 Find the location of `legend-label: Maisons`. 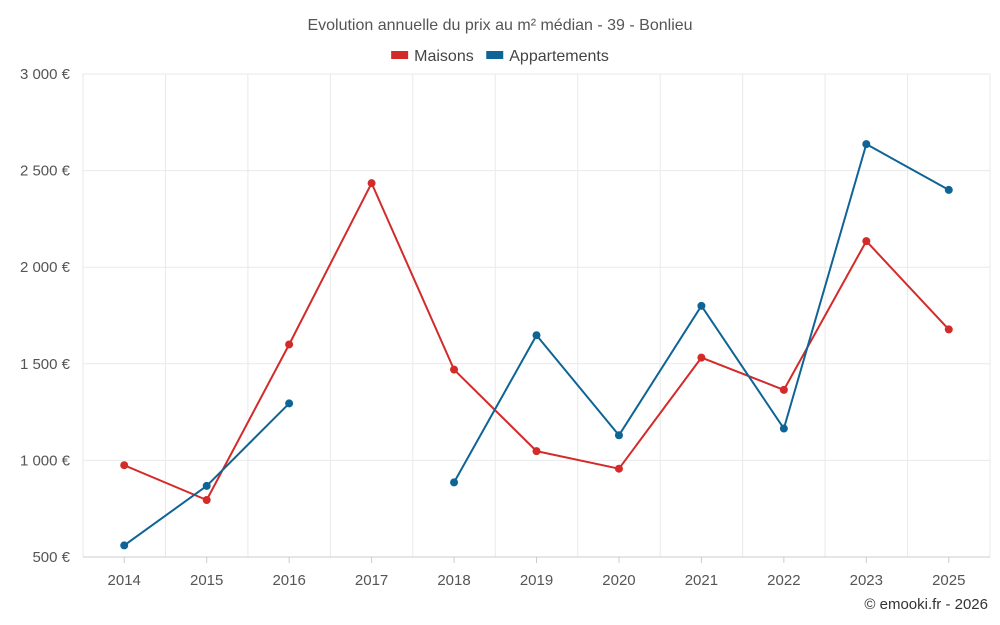

legend-label: Maisons is located at coordinates (444, 56).